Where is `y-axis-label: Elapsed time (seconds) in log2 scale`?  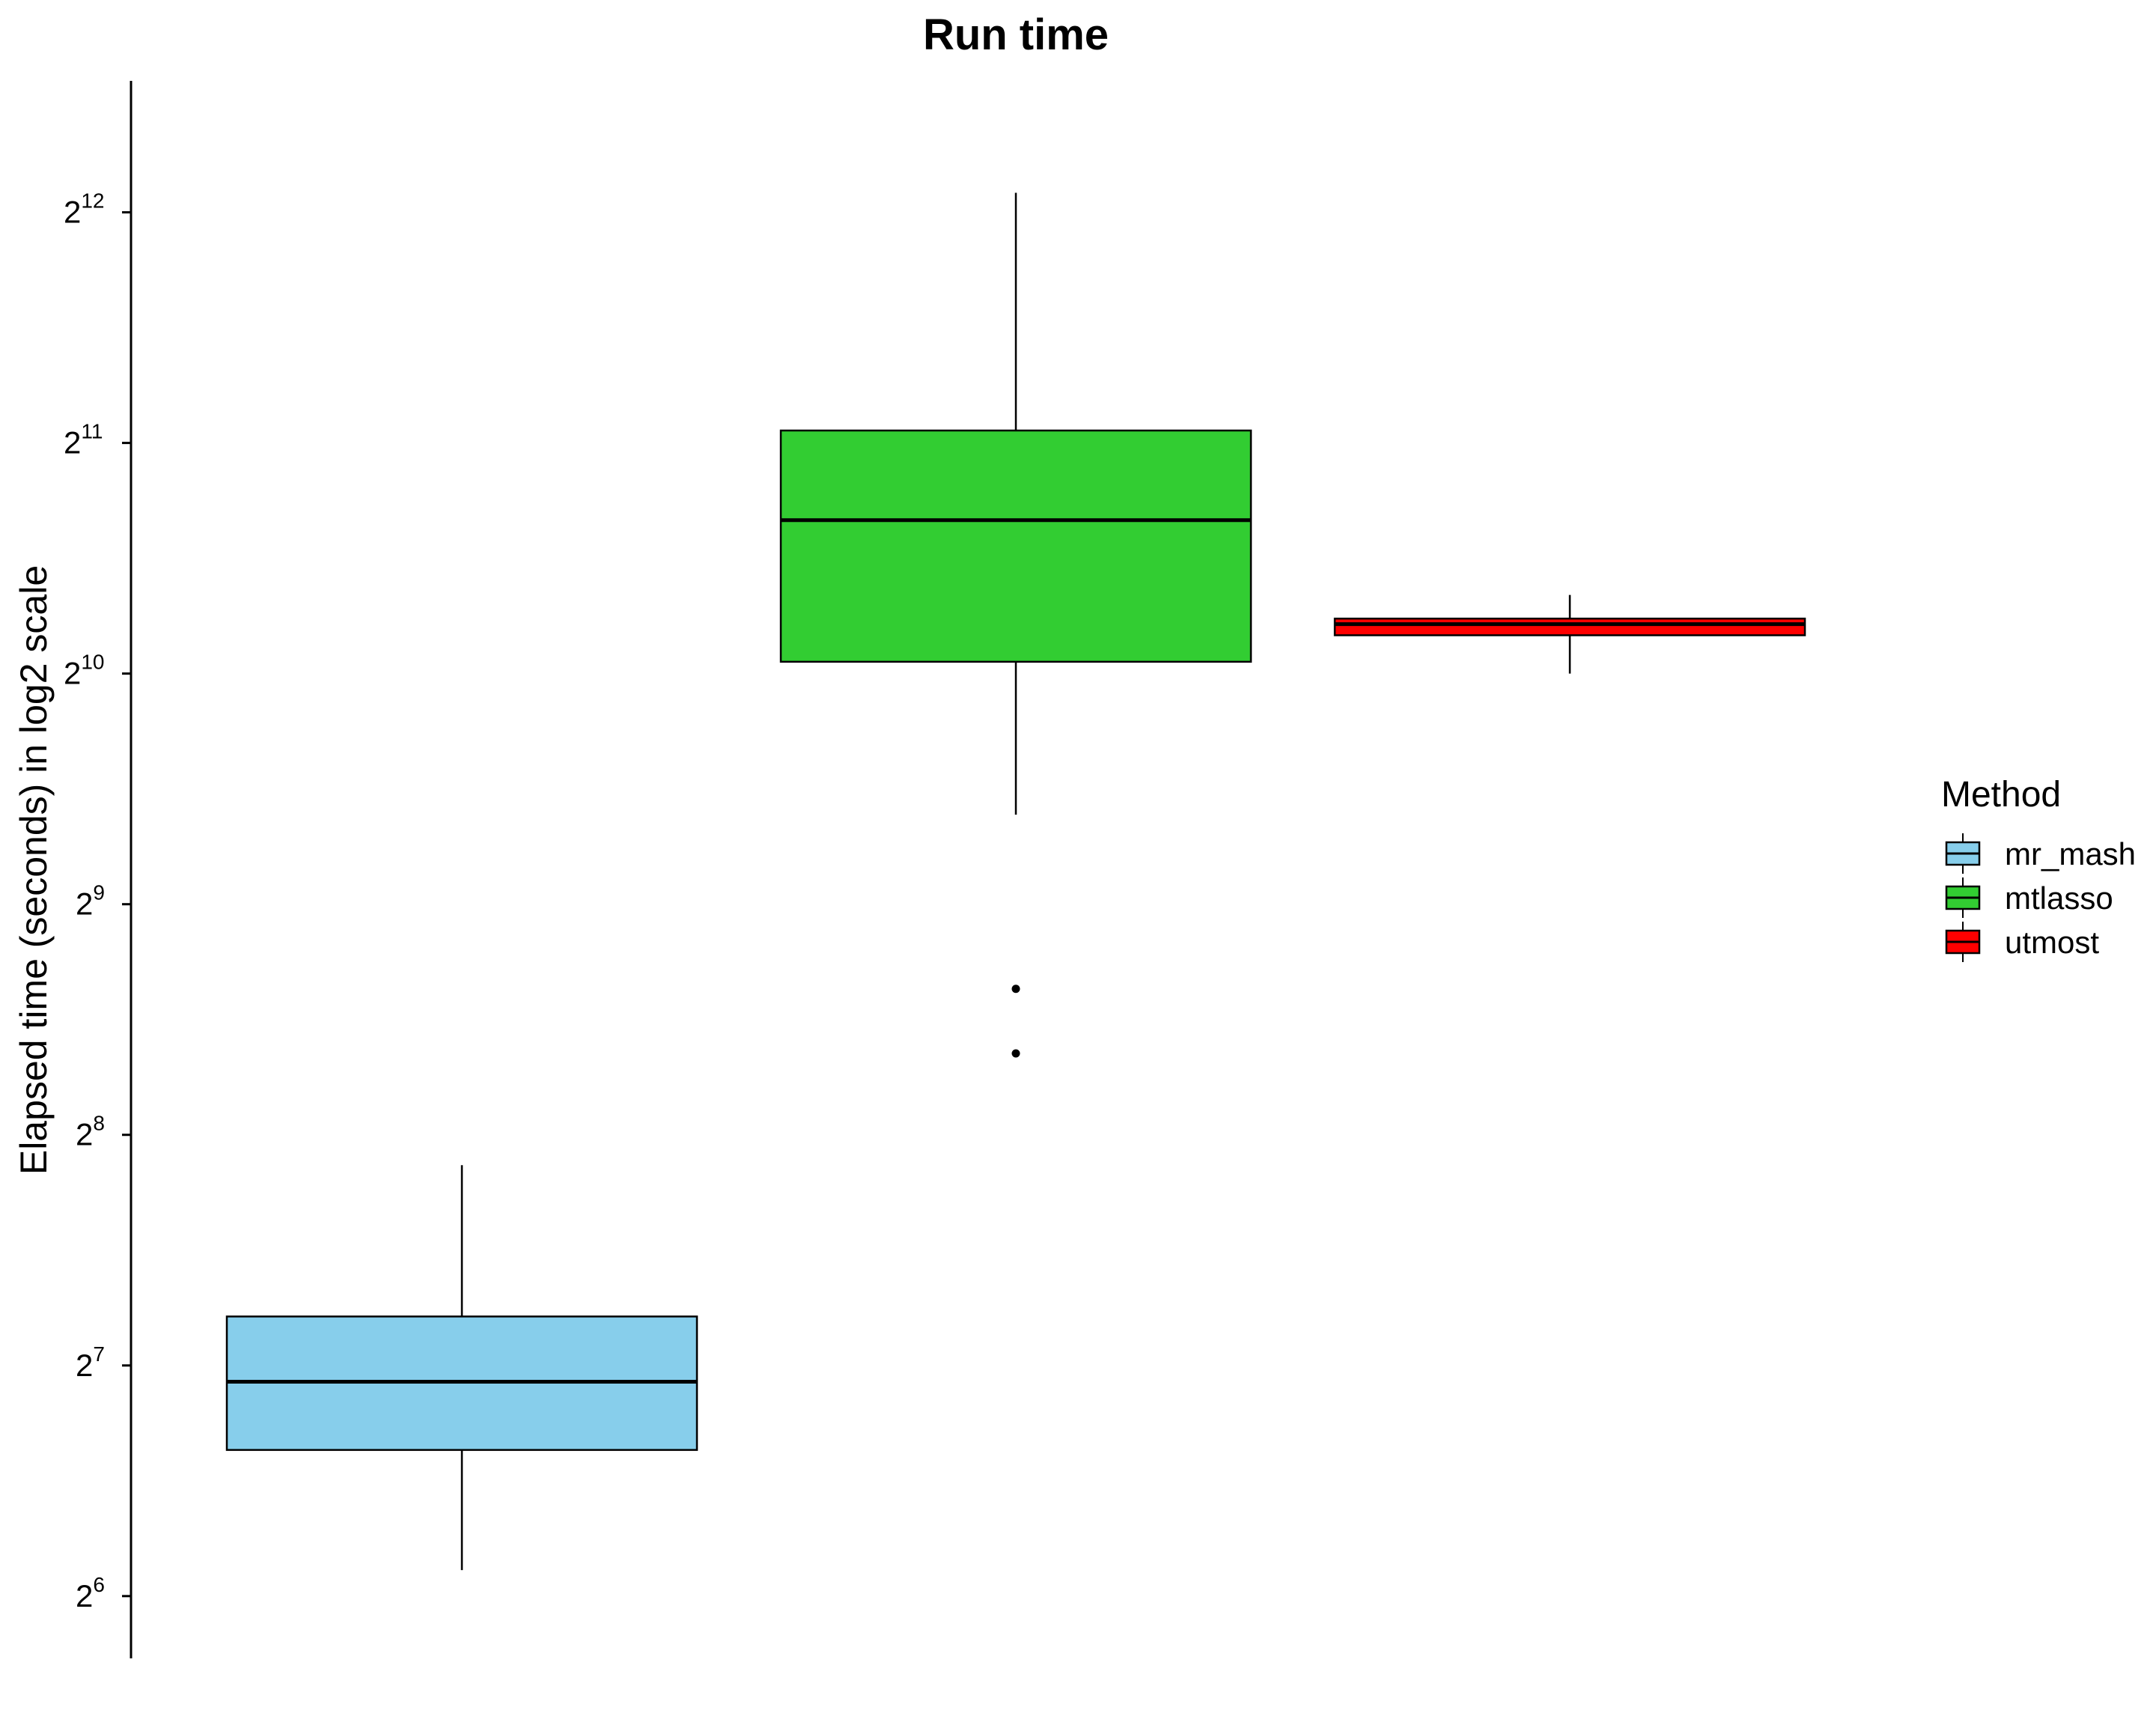
y-axis-label: Elapsed time (seconds) in log2 scale is located at coordinates (34, 870).